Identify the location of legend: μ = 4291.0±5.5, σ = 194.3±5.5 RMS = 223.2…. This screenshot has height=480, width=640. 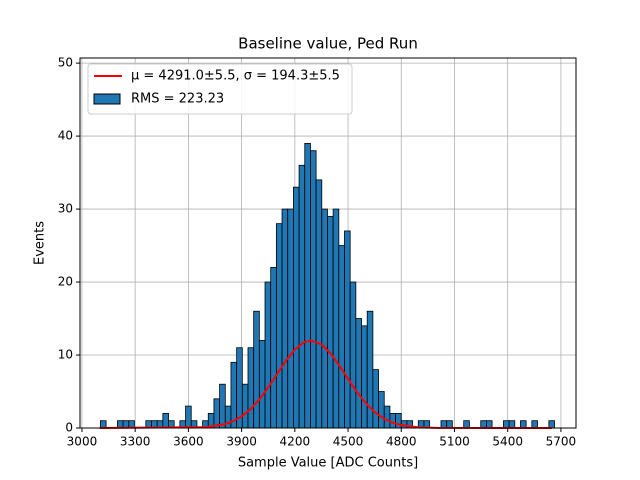
(220, 89).